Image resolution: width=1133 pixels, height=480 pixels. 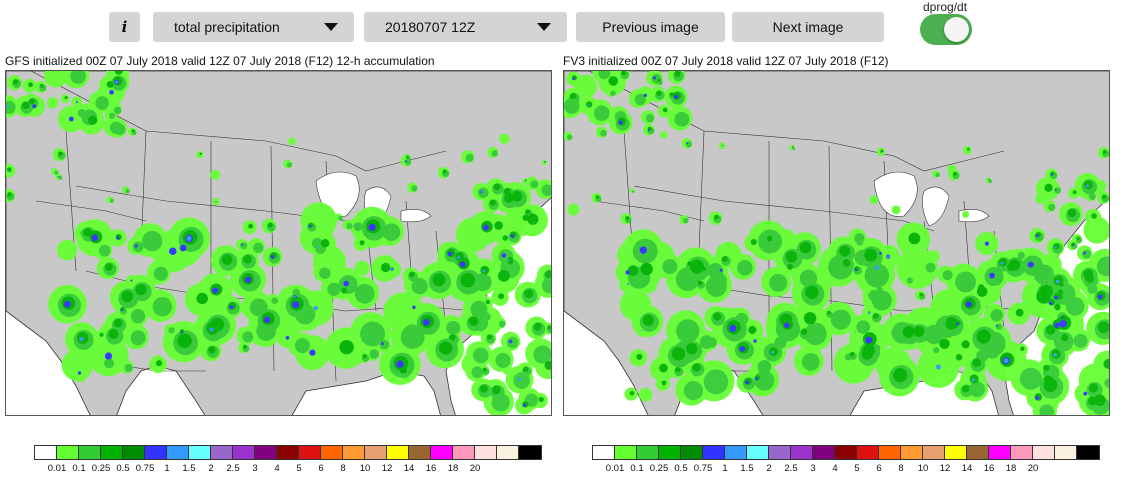 I want to click on colorbar-tick-label: 18, so click(x=1011, y=468).